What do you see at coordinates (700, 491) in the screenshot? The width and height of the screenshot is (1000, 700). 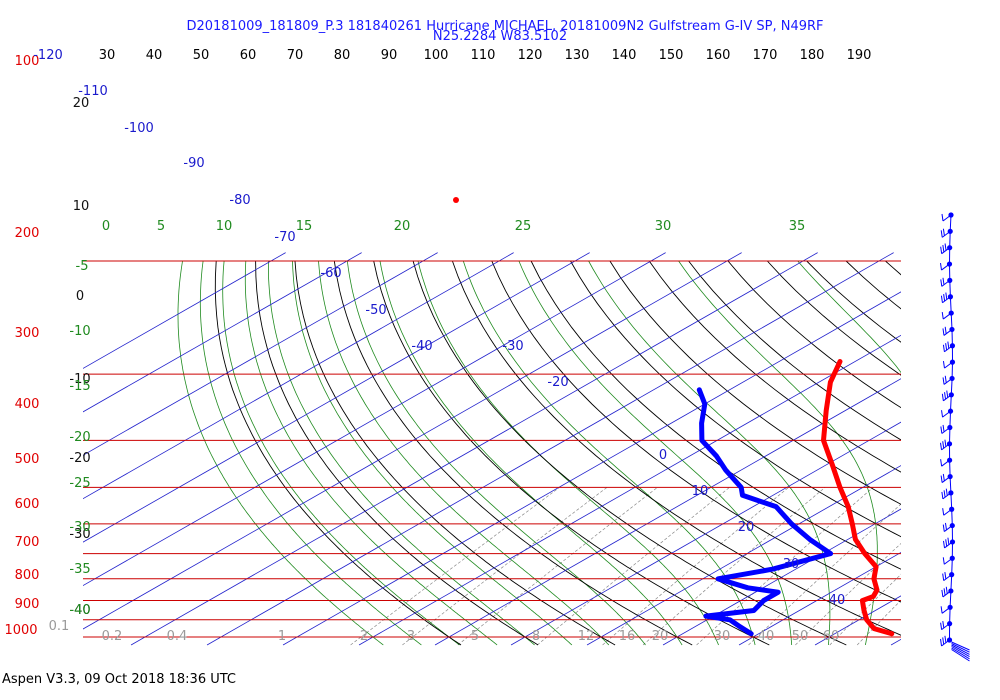 I see `isotherm-label: 10` at bounding box center [700, 491].